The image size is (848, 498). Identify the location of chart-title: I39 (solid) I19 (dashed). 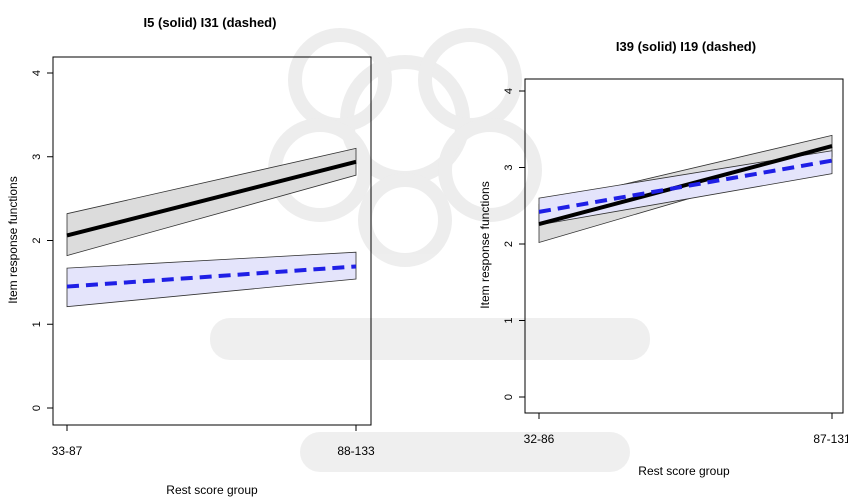
(686, 46).